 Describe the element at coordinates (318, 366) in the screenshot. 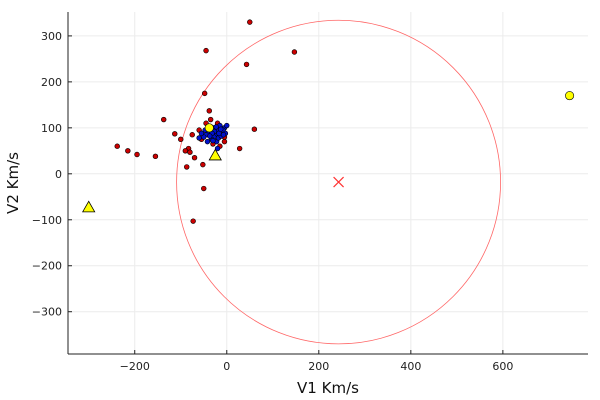

I see `x-tick-label: 200` at that location.